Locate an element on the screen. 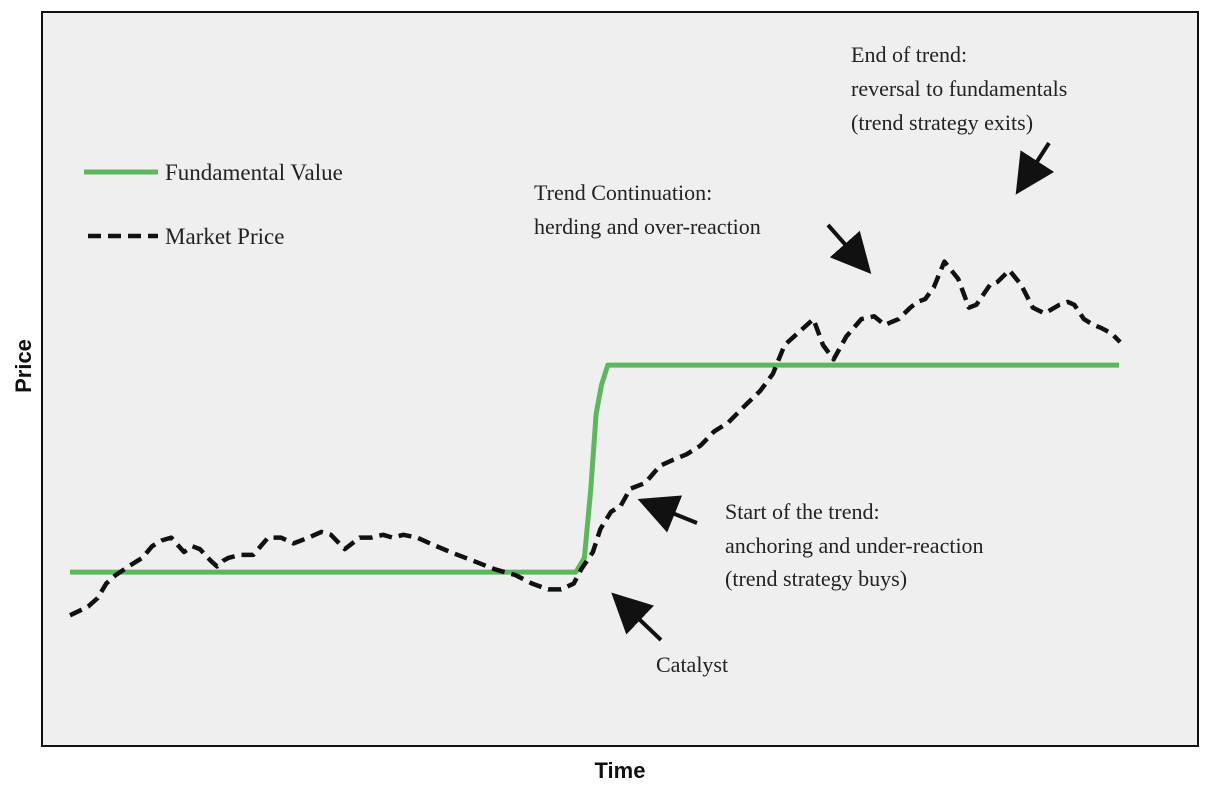 This screenshot has width=1209, height=789. annotation-continuation-line-1: Trend Continuation: is located at coordinates (623, 192).